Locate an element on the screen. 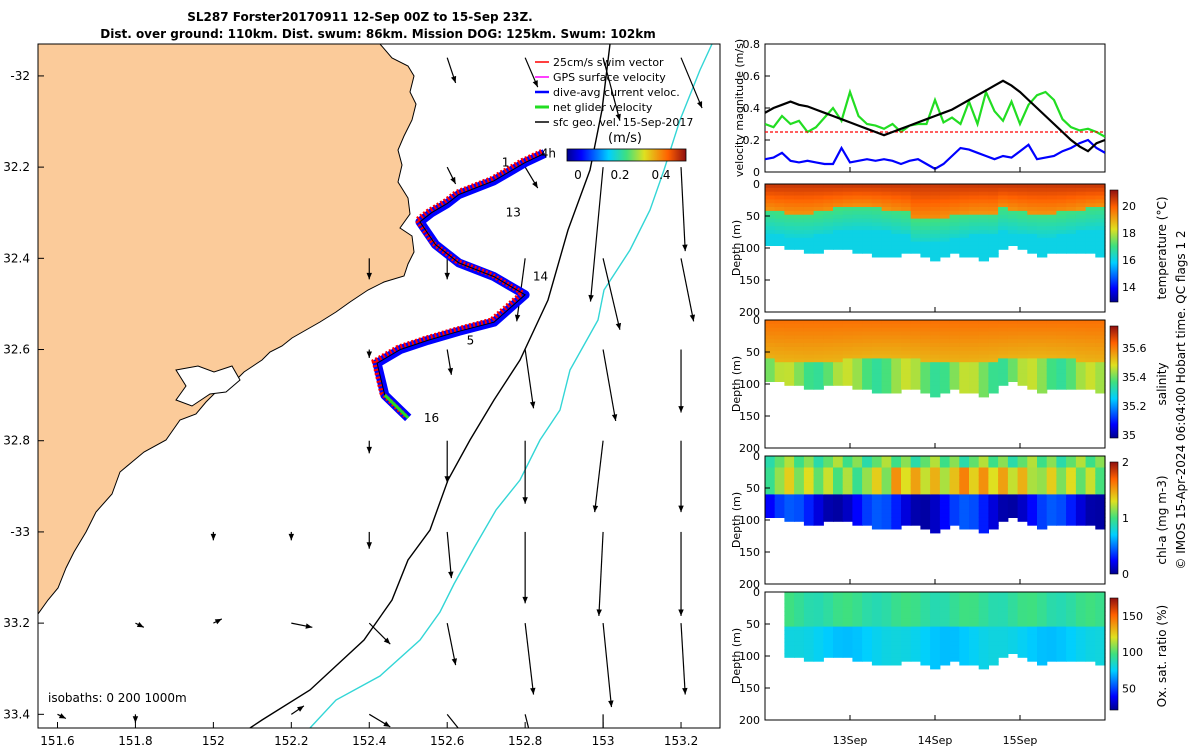 The image size is (1200, 750). velocity-y-tick: 0 is located at coordinates (756, 172).